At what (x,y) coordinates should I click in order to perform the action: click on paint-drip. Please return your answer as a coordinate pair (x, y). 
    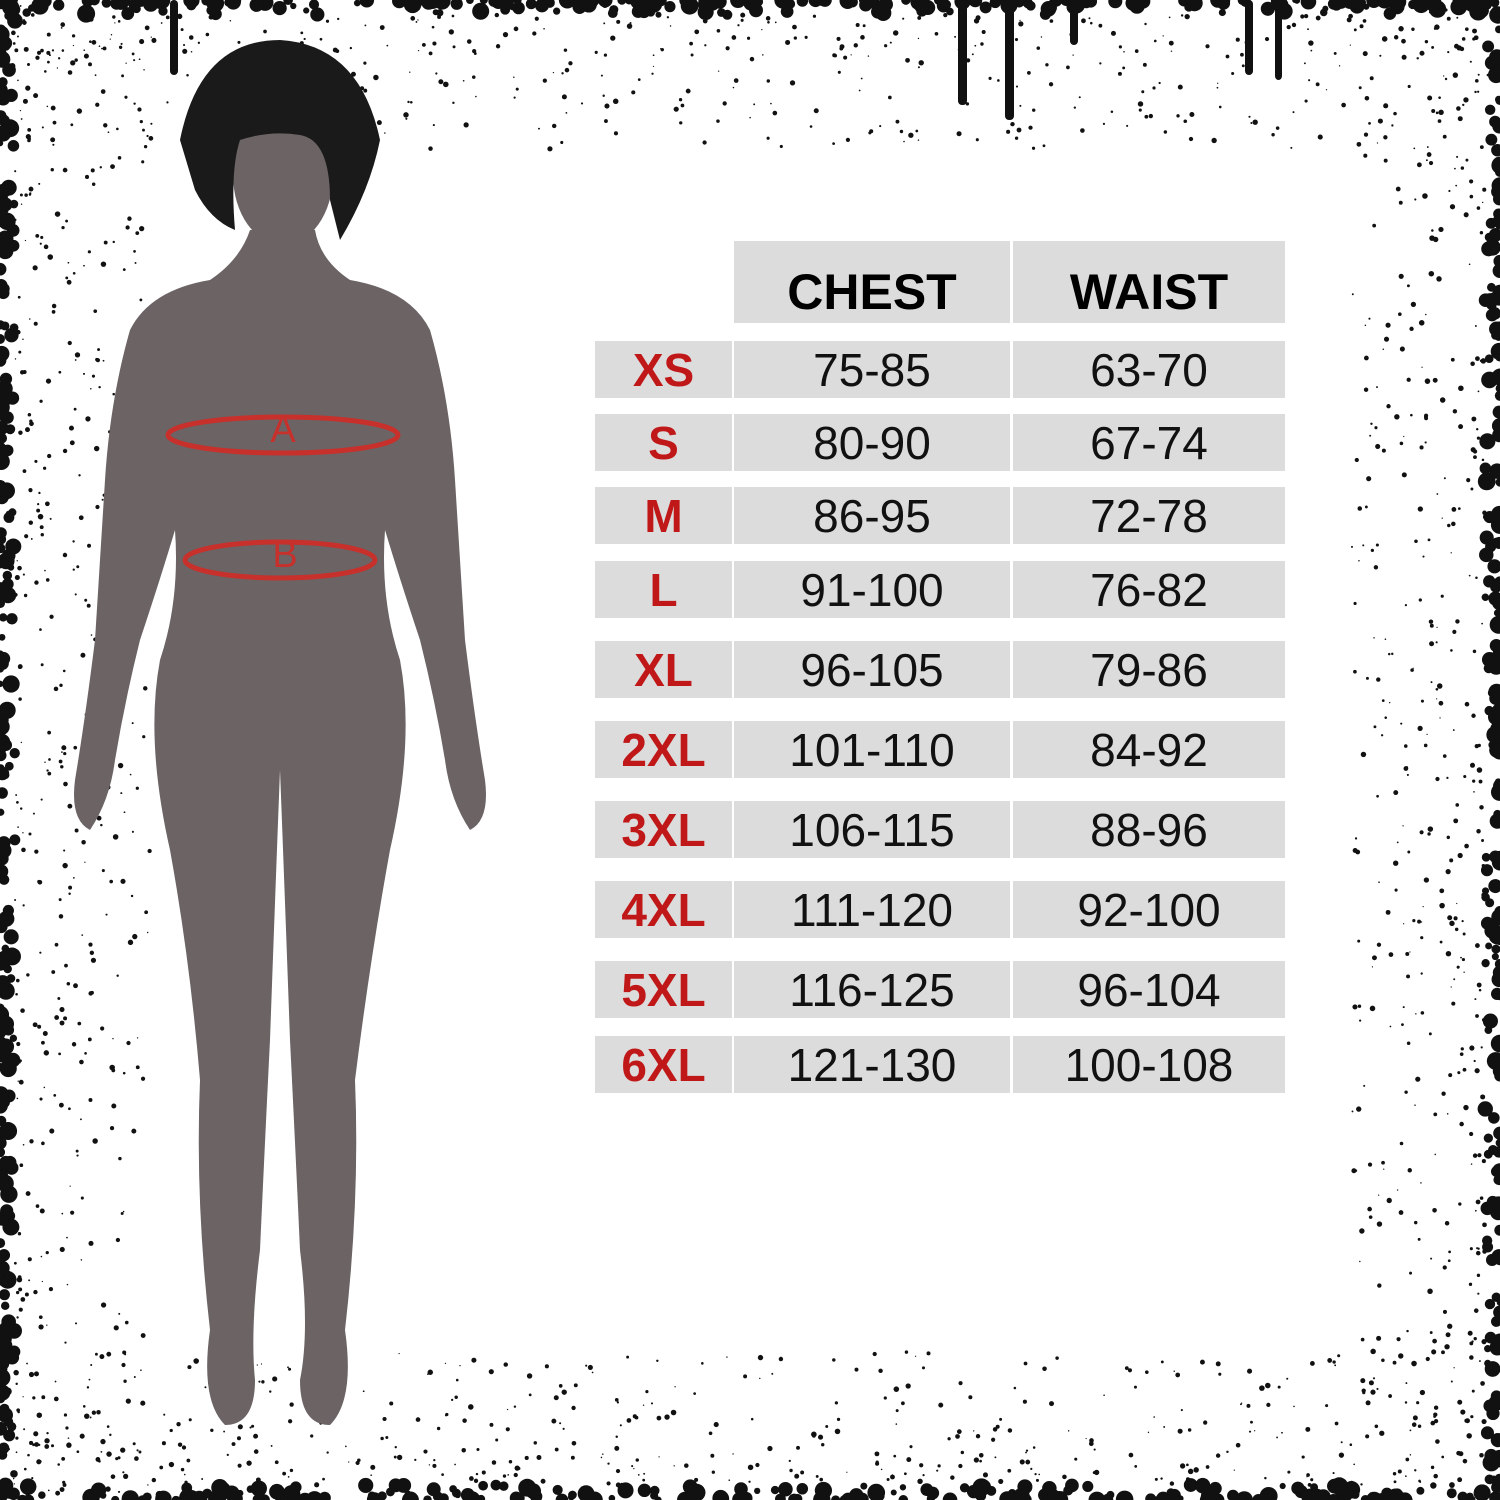
    Looking at the image, I should click on (1009, 60).